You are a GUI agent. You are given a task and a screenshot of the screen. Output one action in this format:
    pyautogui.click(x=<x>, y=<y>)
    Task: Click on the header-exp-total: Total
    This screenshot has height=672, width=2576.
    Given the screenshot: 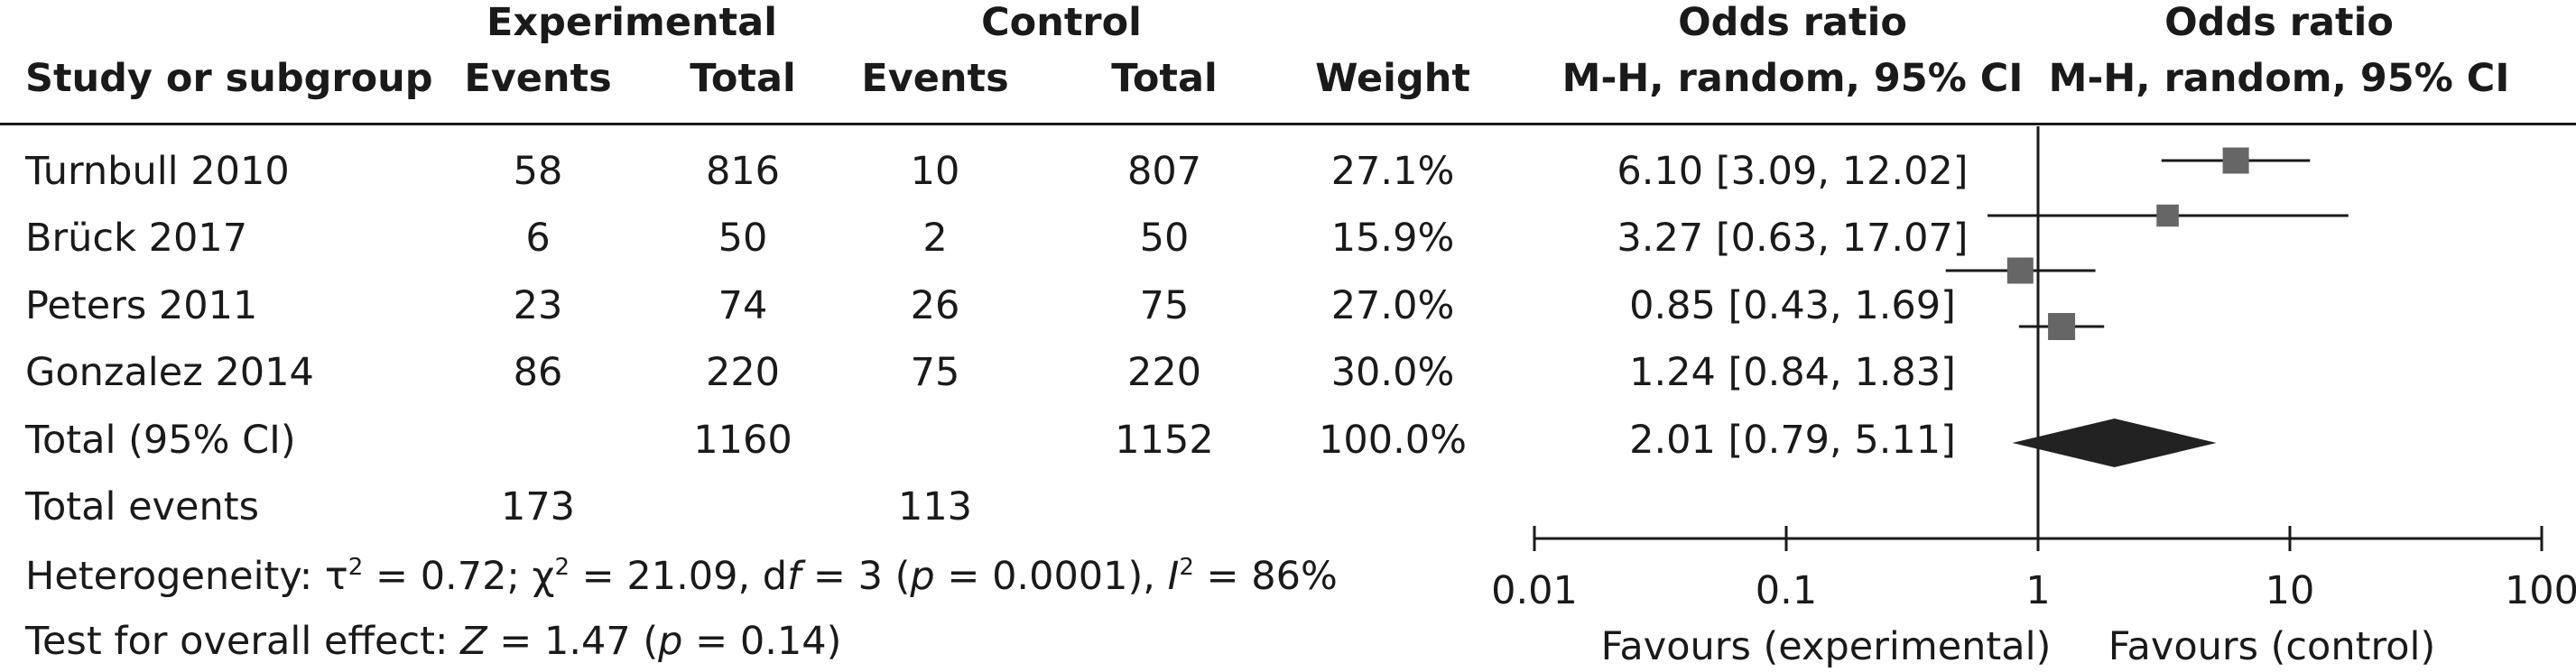 What is the action you would take?
    pyautogui.click(x=743, y=78)
    